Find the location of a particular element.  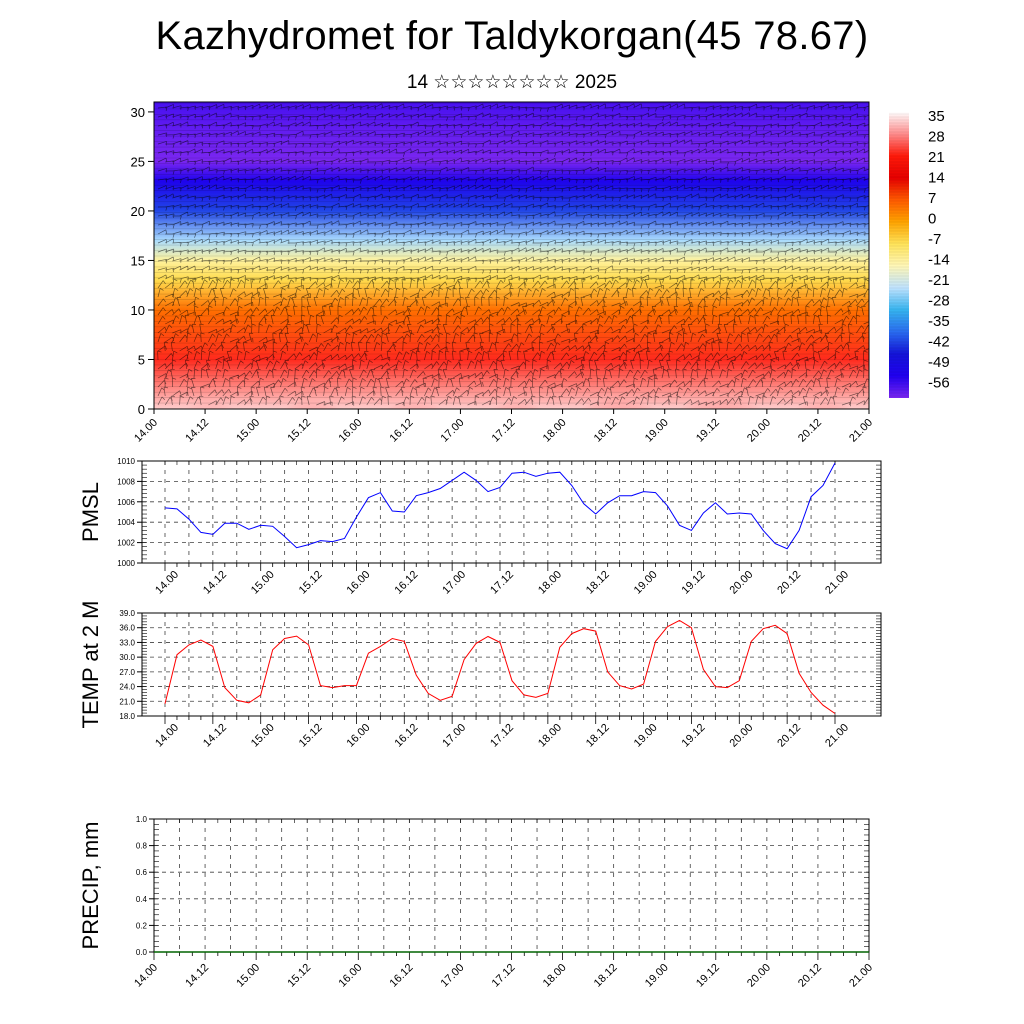

colorbar-label: -42 is located at coordinates (939, 342).